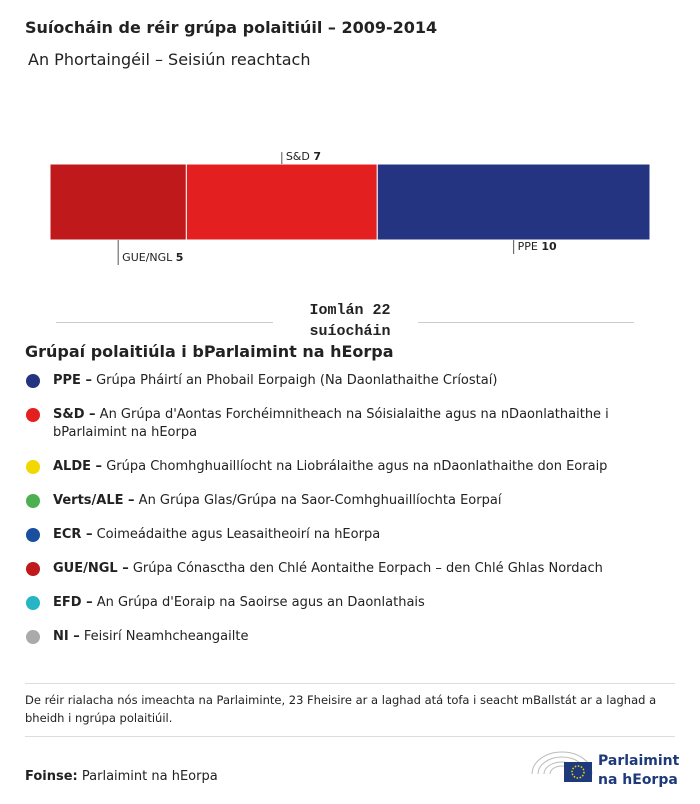  Describe the element at coordinates (73, 534) in the screenshot. I see `legend-abbr: ECR –` at that location.